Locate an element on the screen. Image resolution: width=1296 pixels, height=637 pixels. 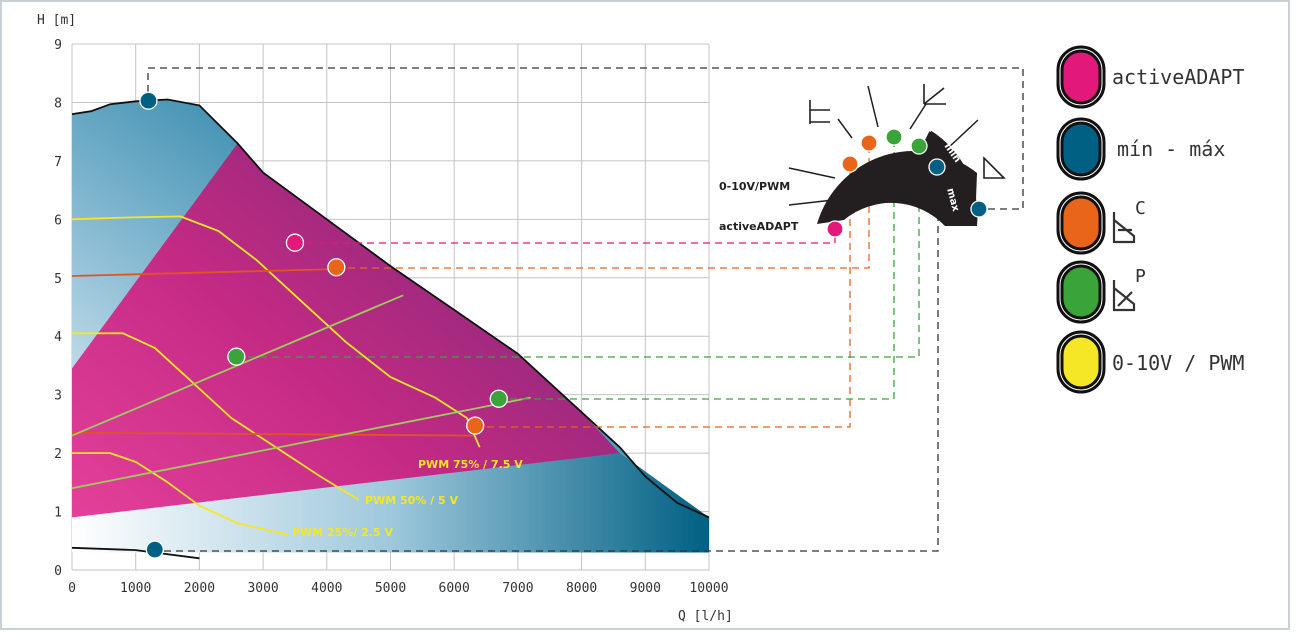
legend-item-adapt: activeADAPT is located at coordinates (1150, 77).